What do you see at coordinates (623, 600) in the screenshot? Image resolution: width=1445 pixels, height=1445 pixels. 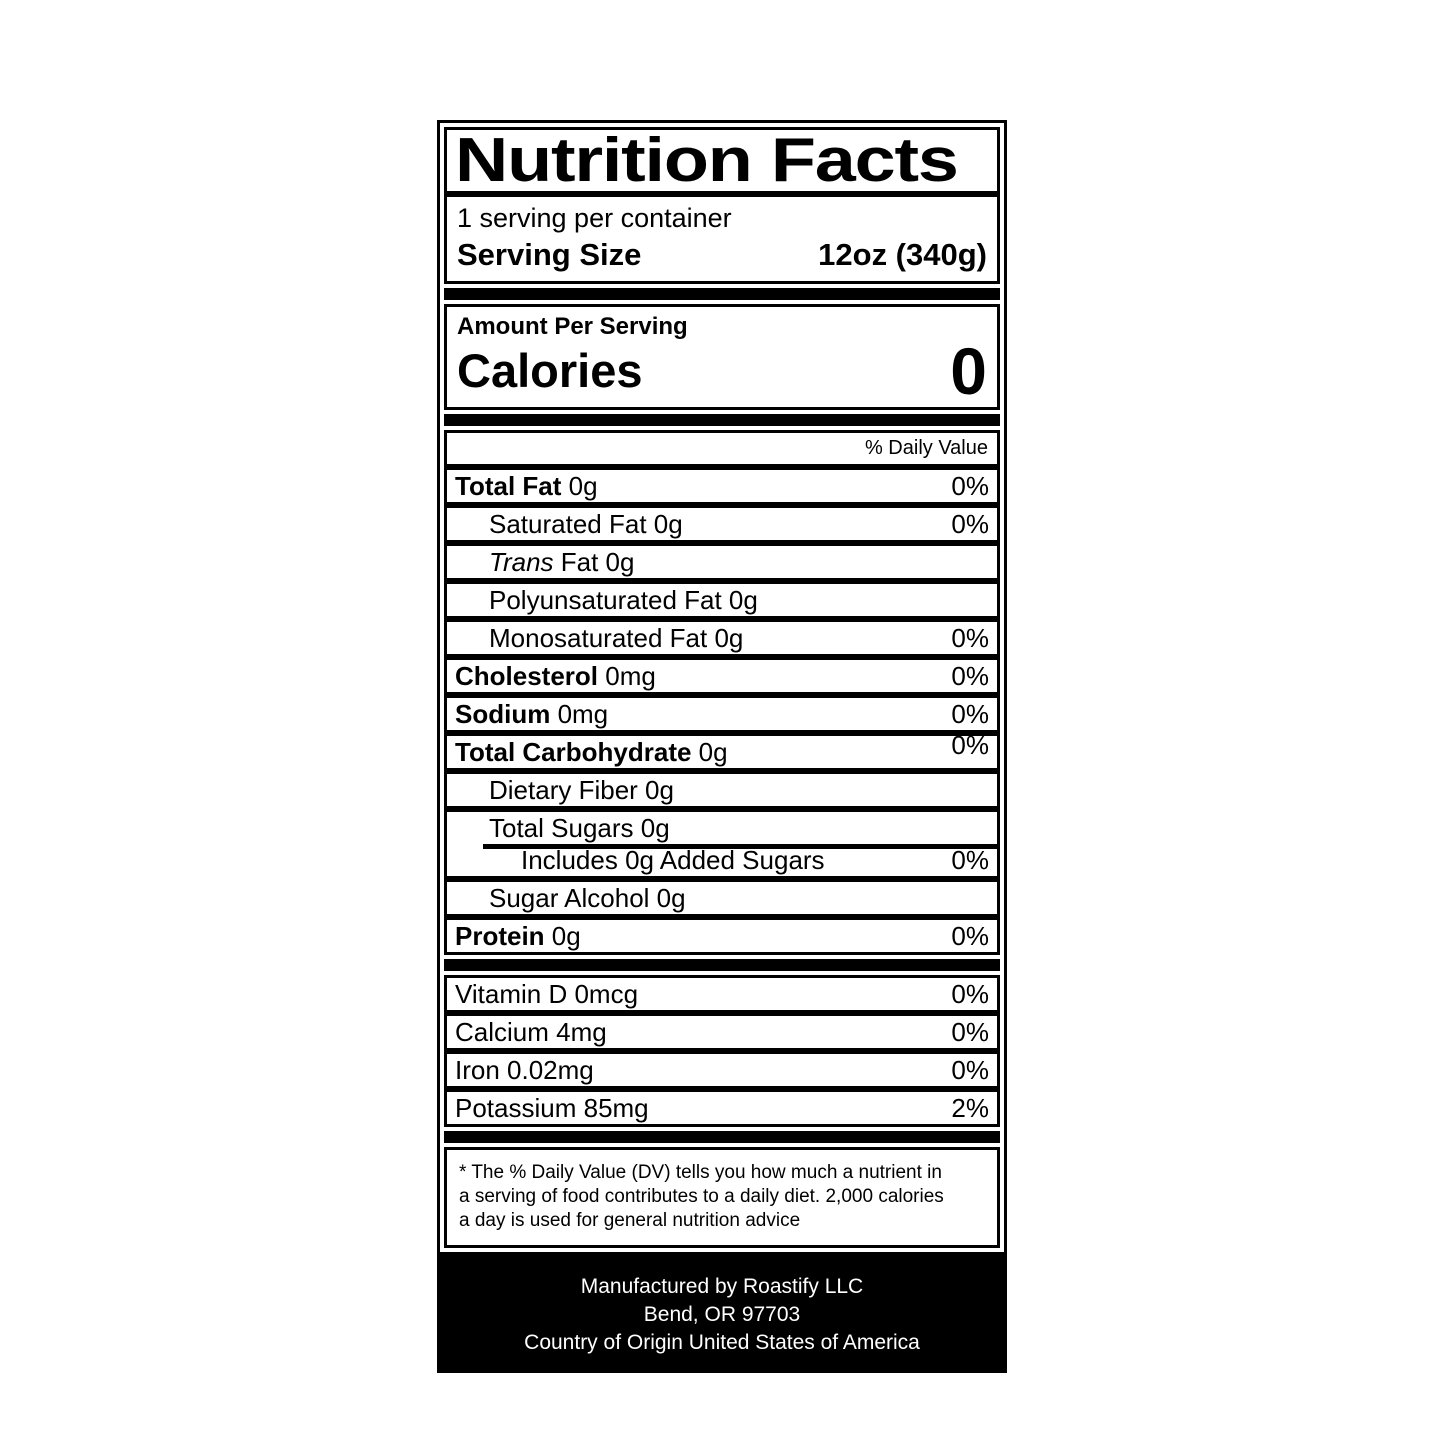 I see `nutrient-name: Polyunsaturated Fat 0g` at bounding box center [623, 600].